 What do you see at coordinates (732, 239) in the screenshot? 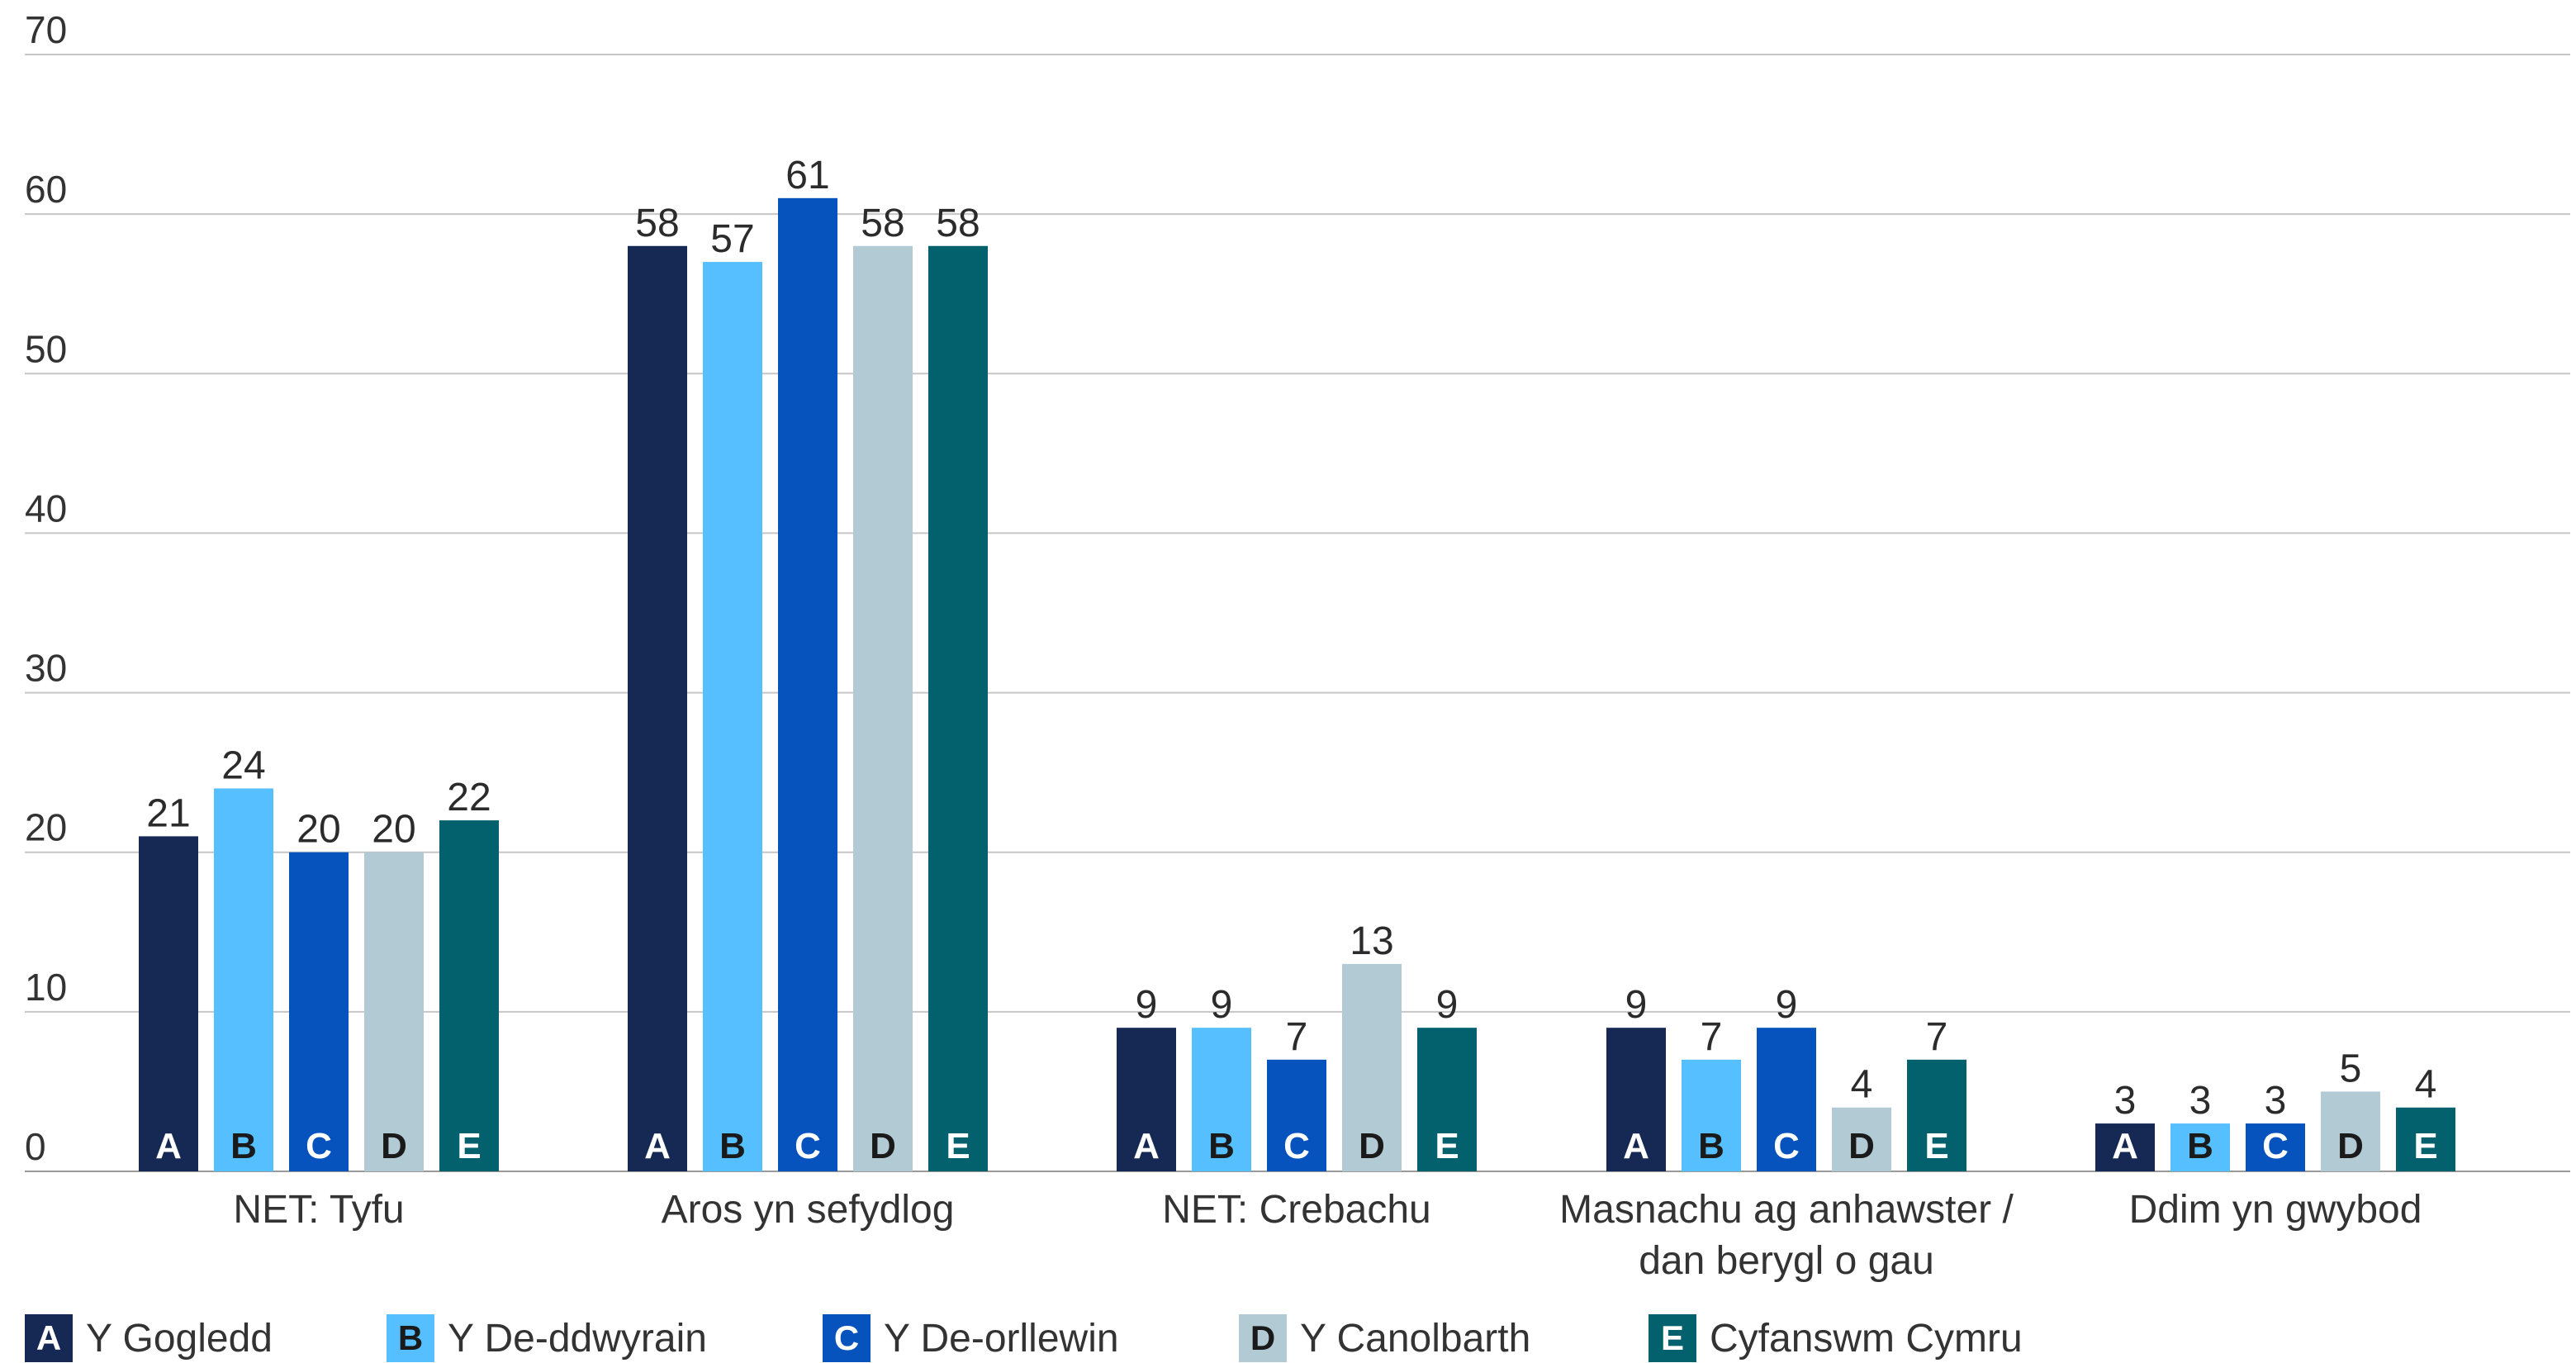
I see `data-label: 57` at bounding box center [732, 239].